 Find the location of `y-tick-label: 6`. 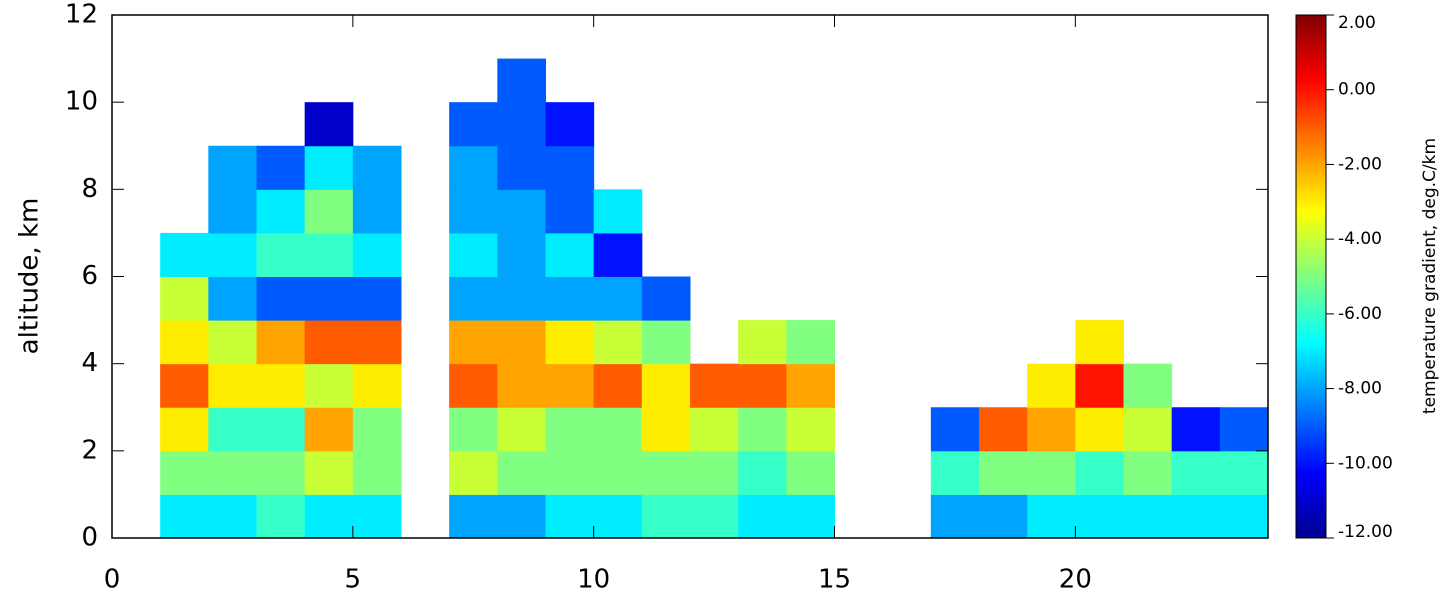

y-tick-label: 6 is located at coordinates (89, 276).